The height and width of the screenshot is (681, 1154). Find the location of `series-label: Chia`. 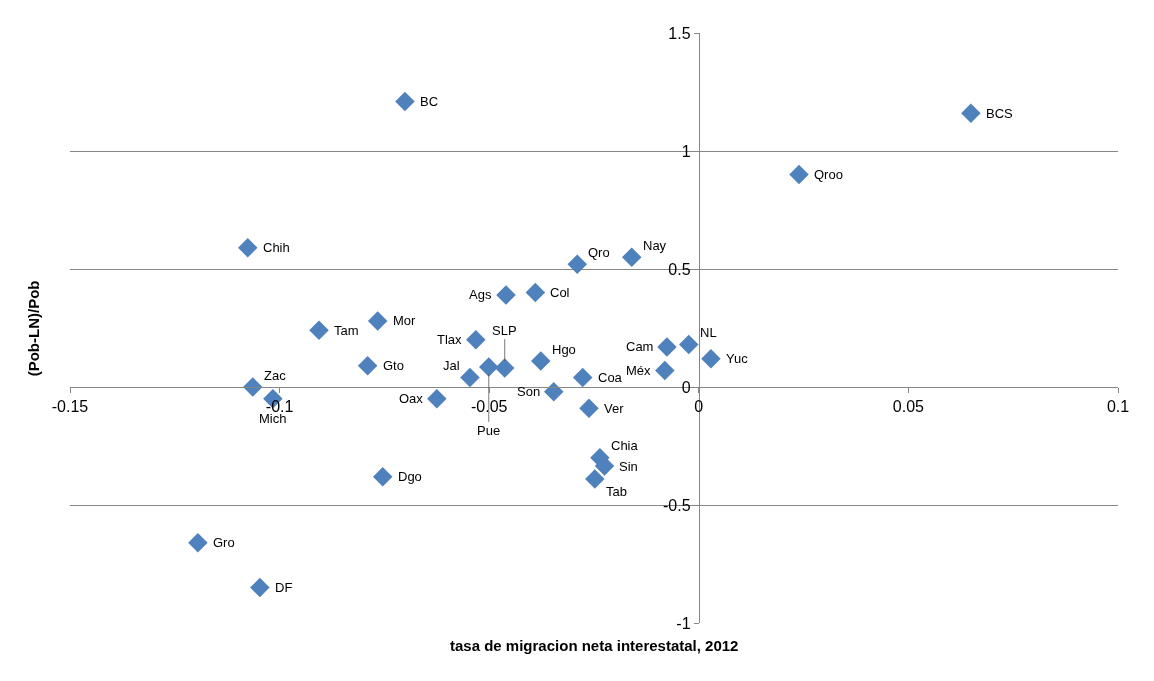

series-label: Chia is located at coordinates (625, 445).